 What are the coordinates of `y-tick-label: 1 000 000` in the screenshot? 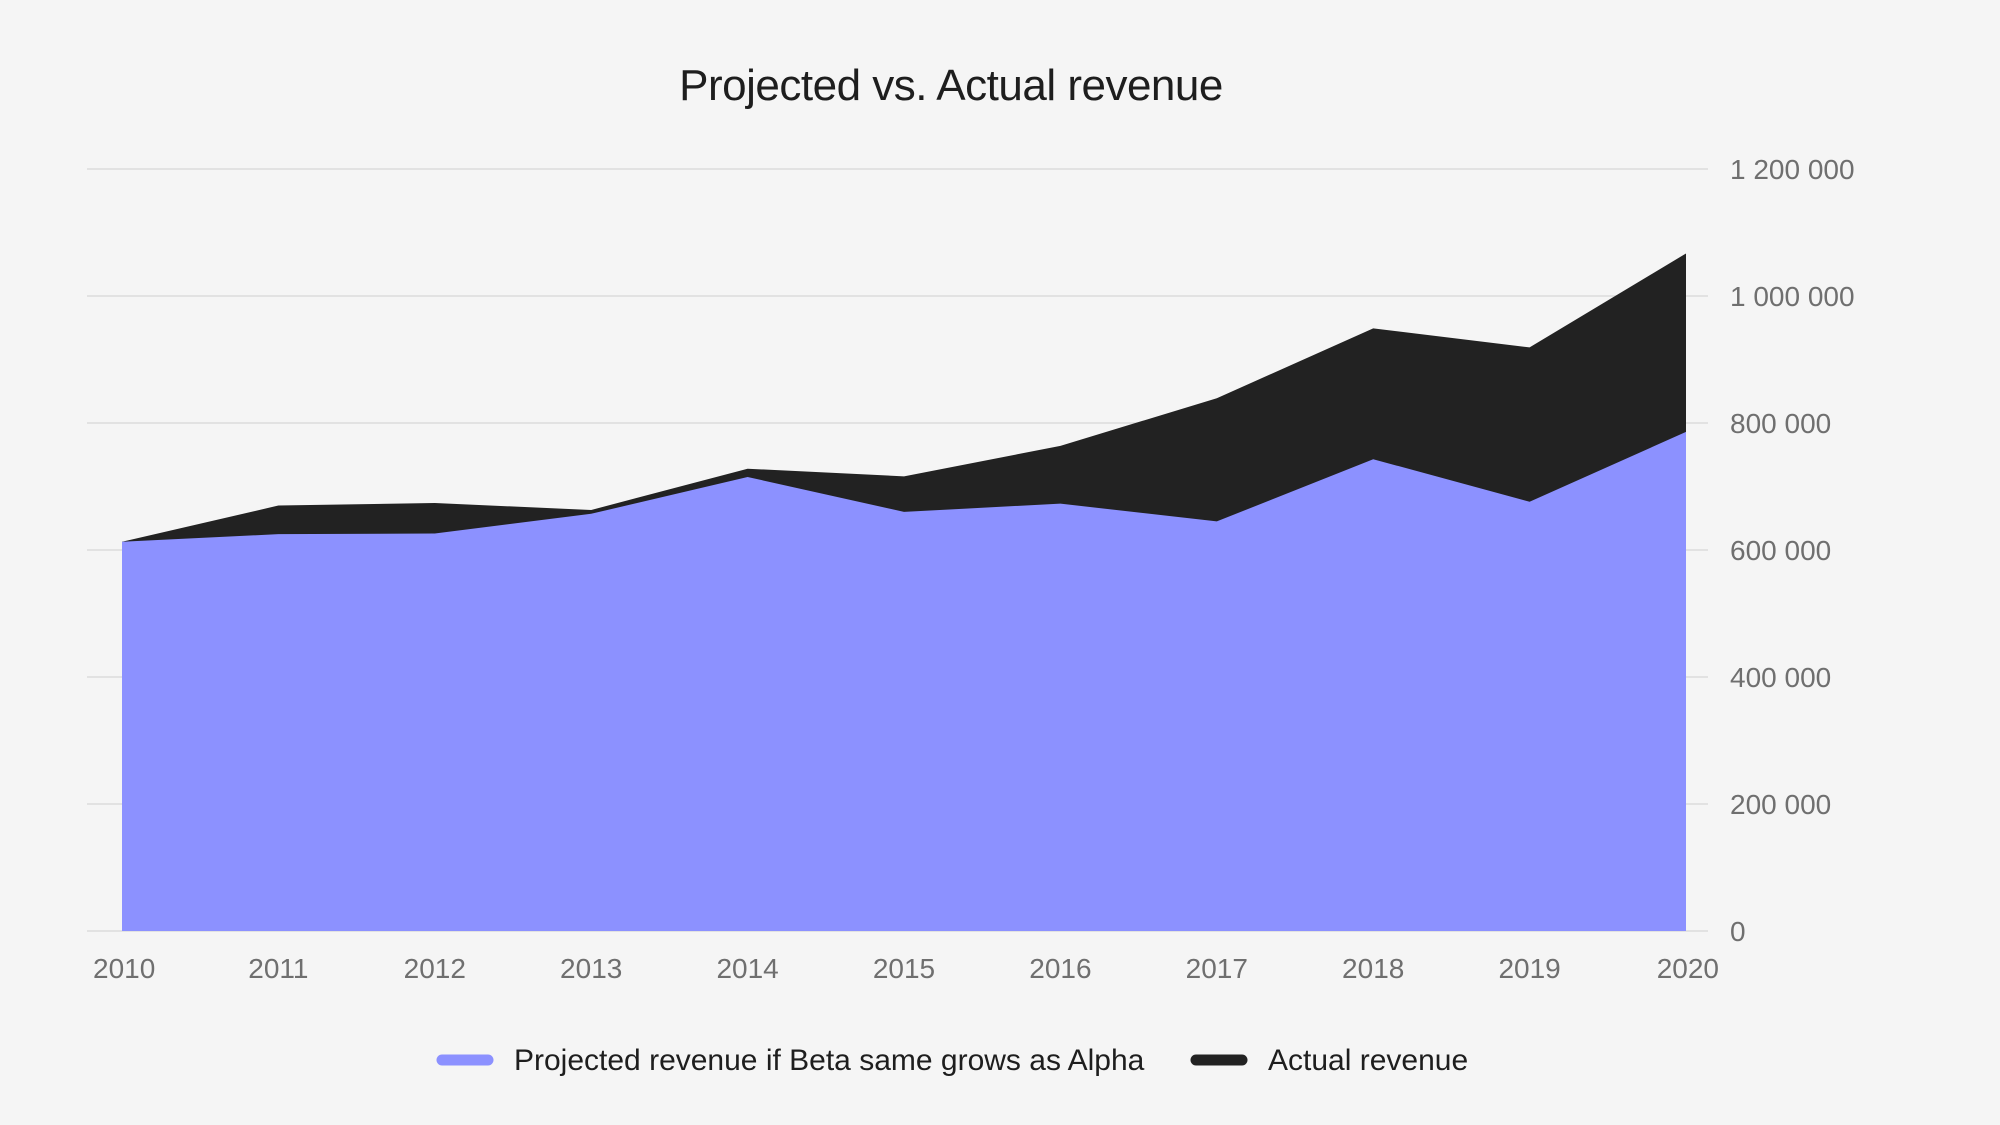 It's located at (1792, 296).